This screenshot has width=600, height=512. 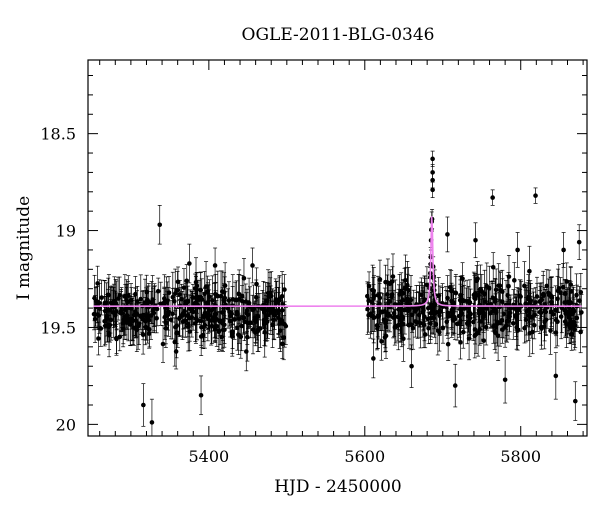 What do you see at coordinates (66, 231) in the screenshot?
I see `y-tick-label: 19` at bounding box center [66, 231].